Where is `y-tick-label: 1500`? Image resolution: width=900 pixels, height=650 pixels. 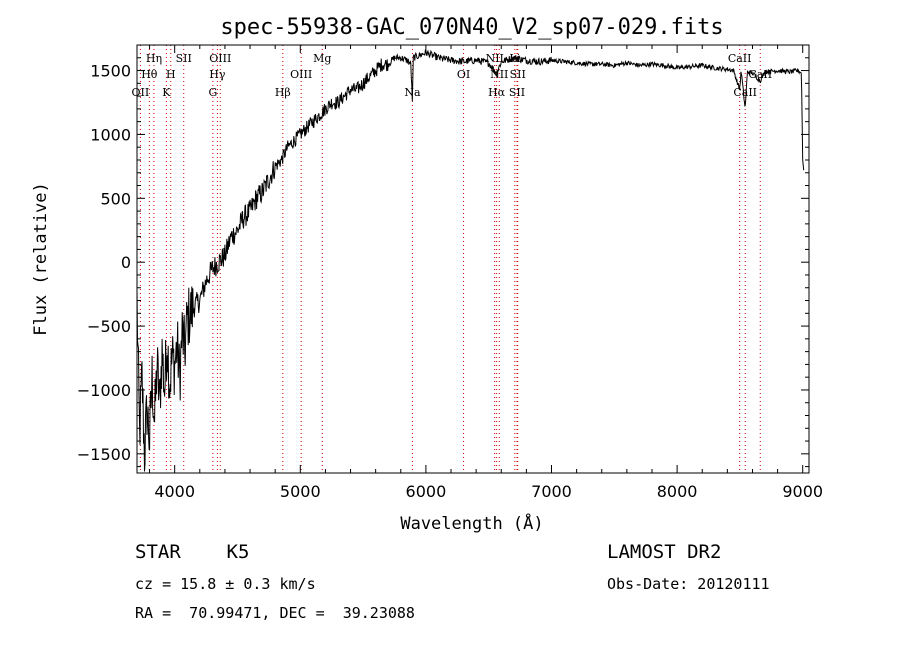
y-tick-label: 1500 is located at coordinates (110, 71).